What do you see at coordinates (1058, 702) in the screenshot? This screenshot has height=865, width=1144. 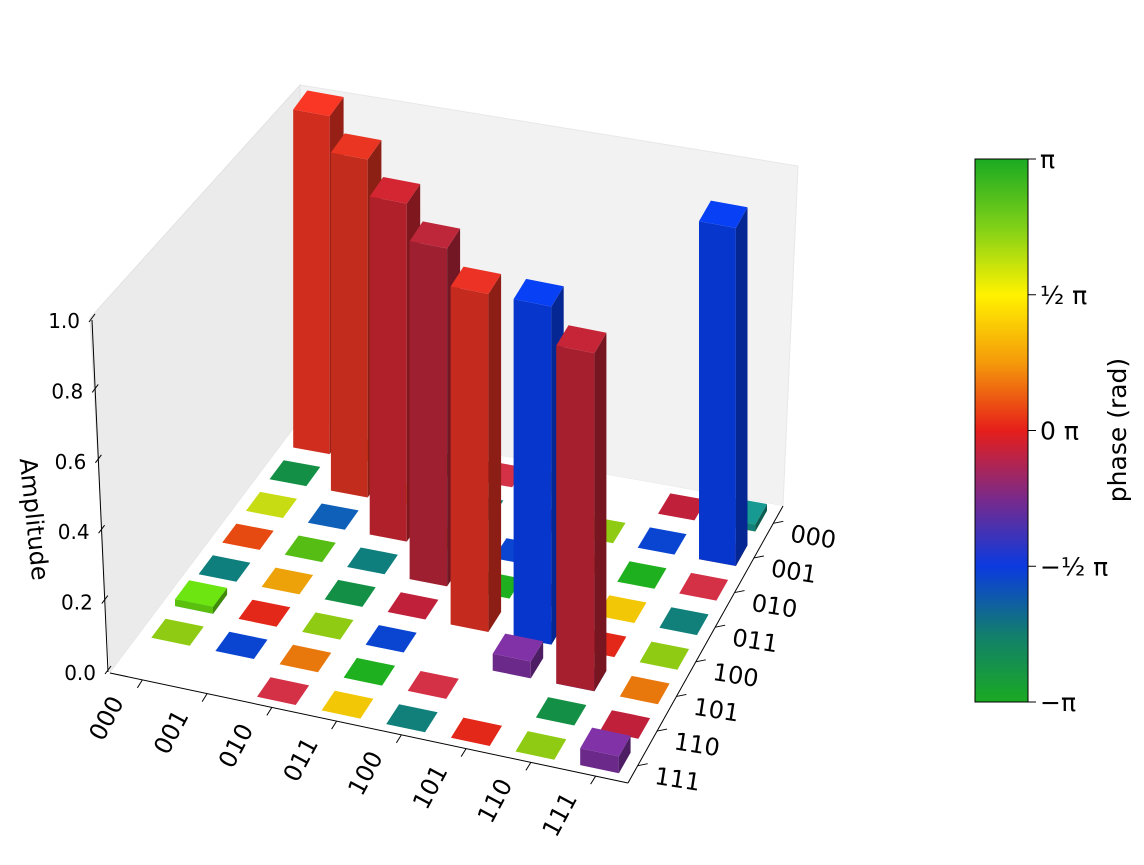 I see `colorbar-tick-label: −π` at bounding box center [1058, 702].